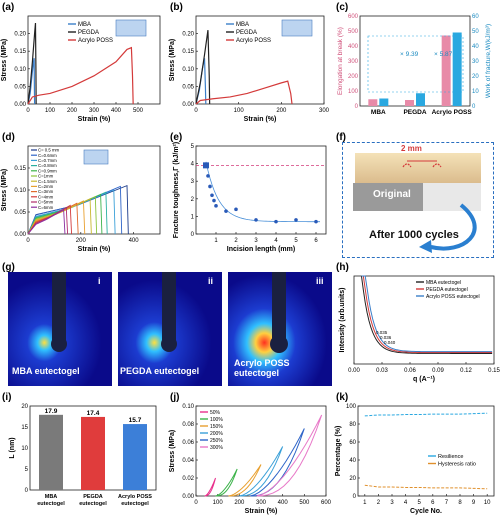 The width and height of the screenshot is (500, 526). Describe the element at coordinates (46, 176) in the screenshot. I see `legend-label: C=1mm` at that location.